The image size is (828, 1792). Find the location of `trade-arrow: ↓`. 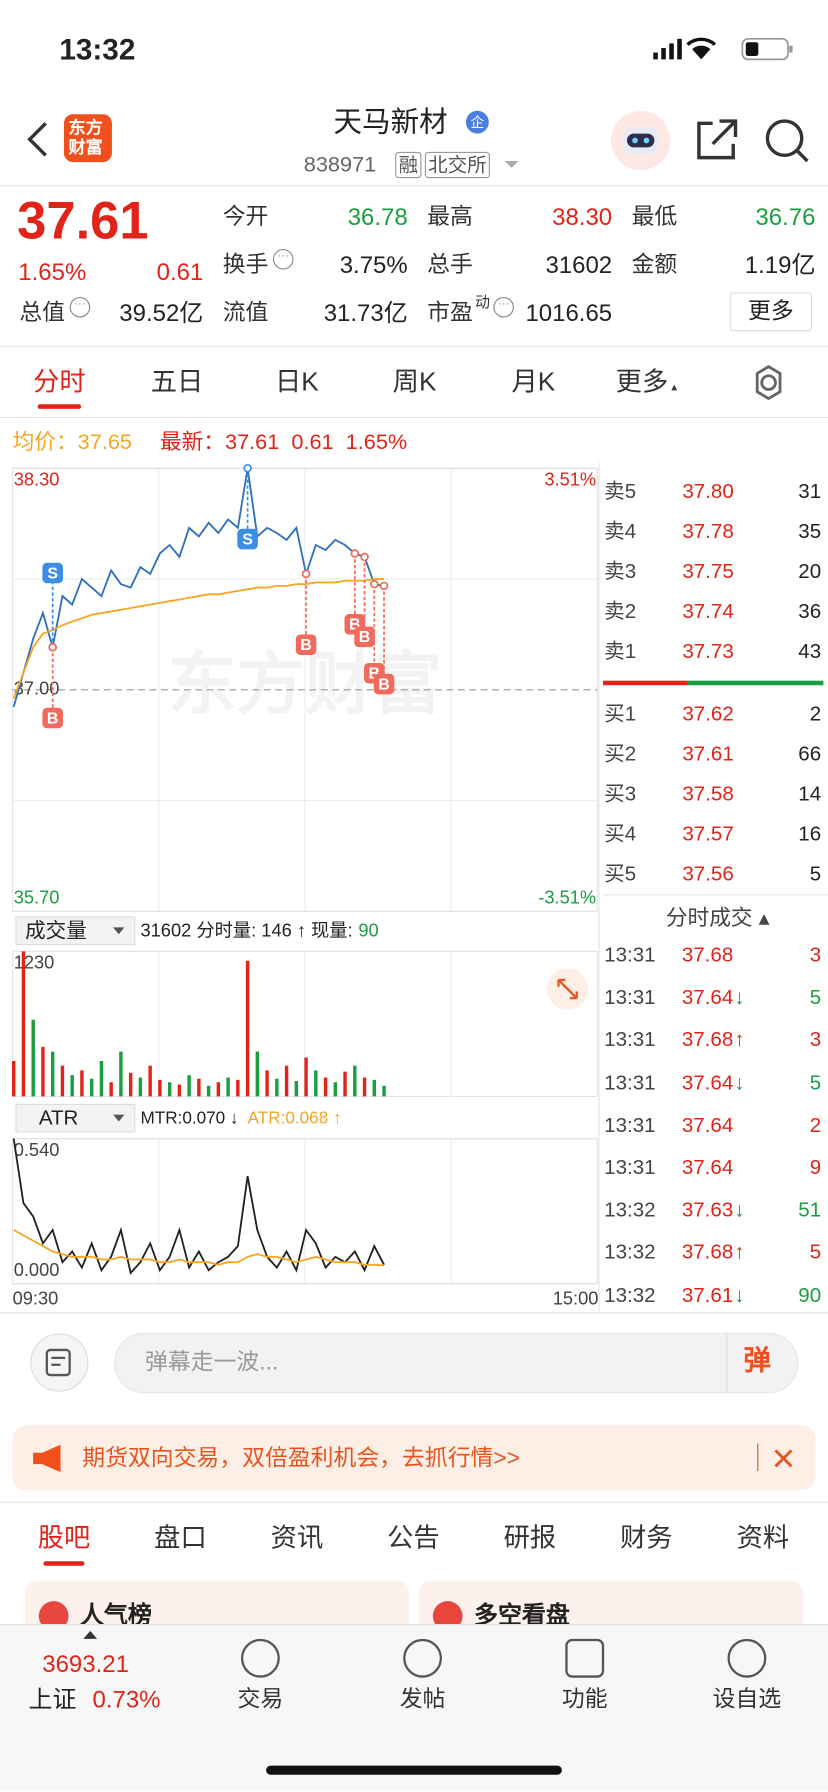

trade-arrow: ↓ is located at coordinates (739, 1210).